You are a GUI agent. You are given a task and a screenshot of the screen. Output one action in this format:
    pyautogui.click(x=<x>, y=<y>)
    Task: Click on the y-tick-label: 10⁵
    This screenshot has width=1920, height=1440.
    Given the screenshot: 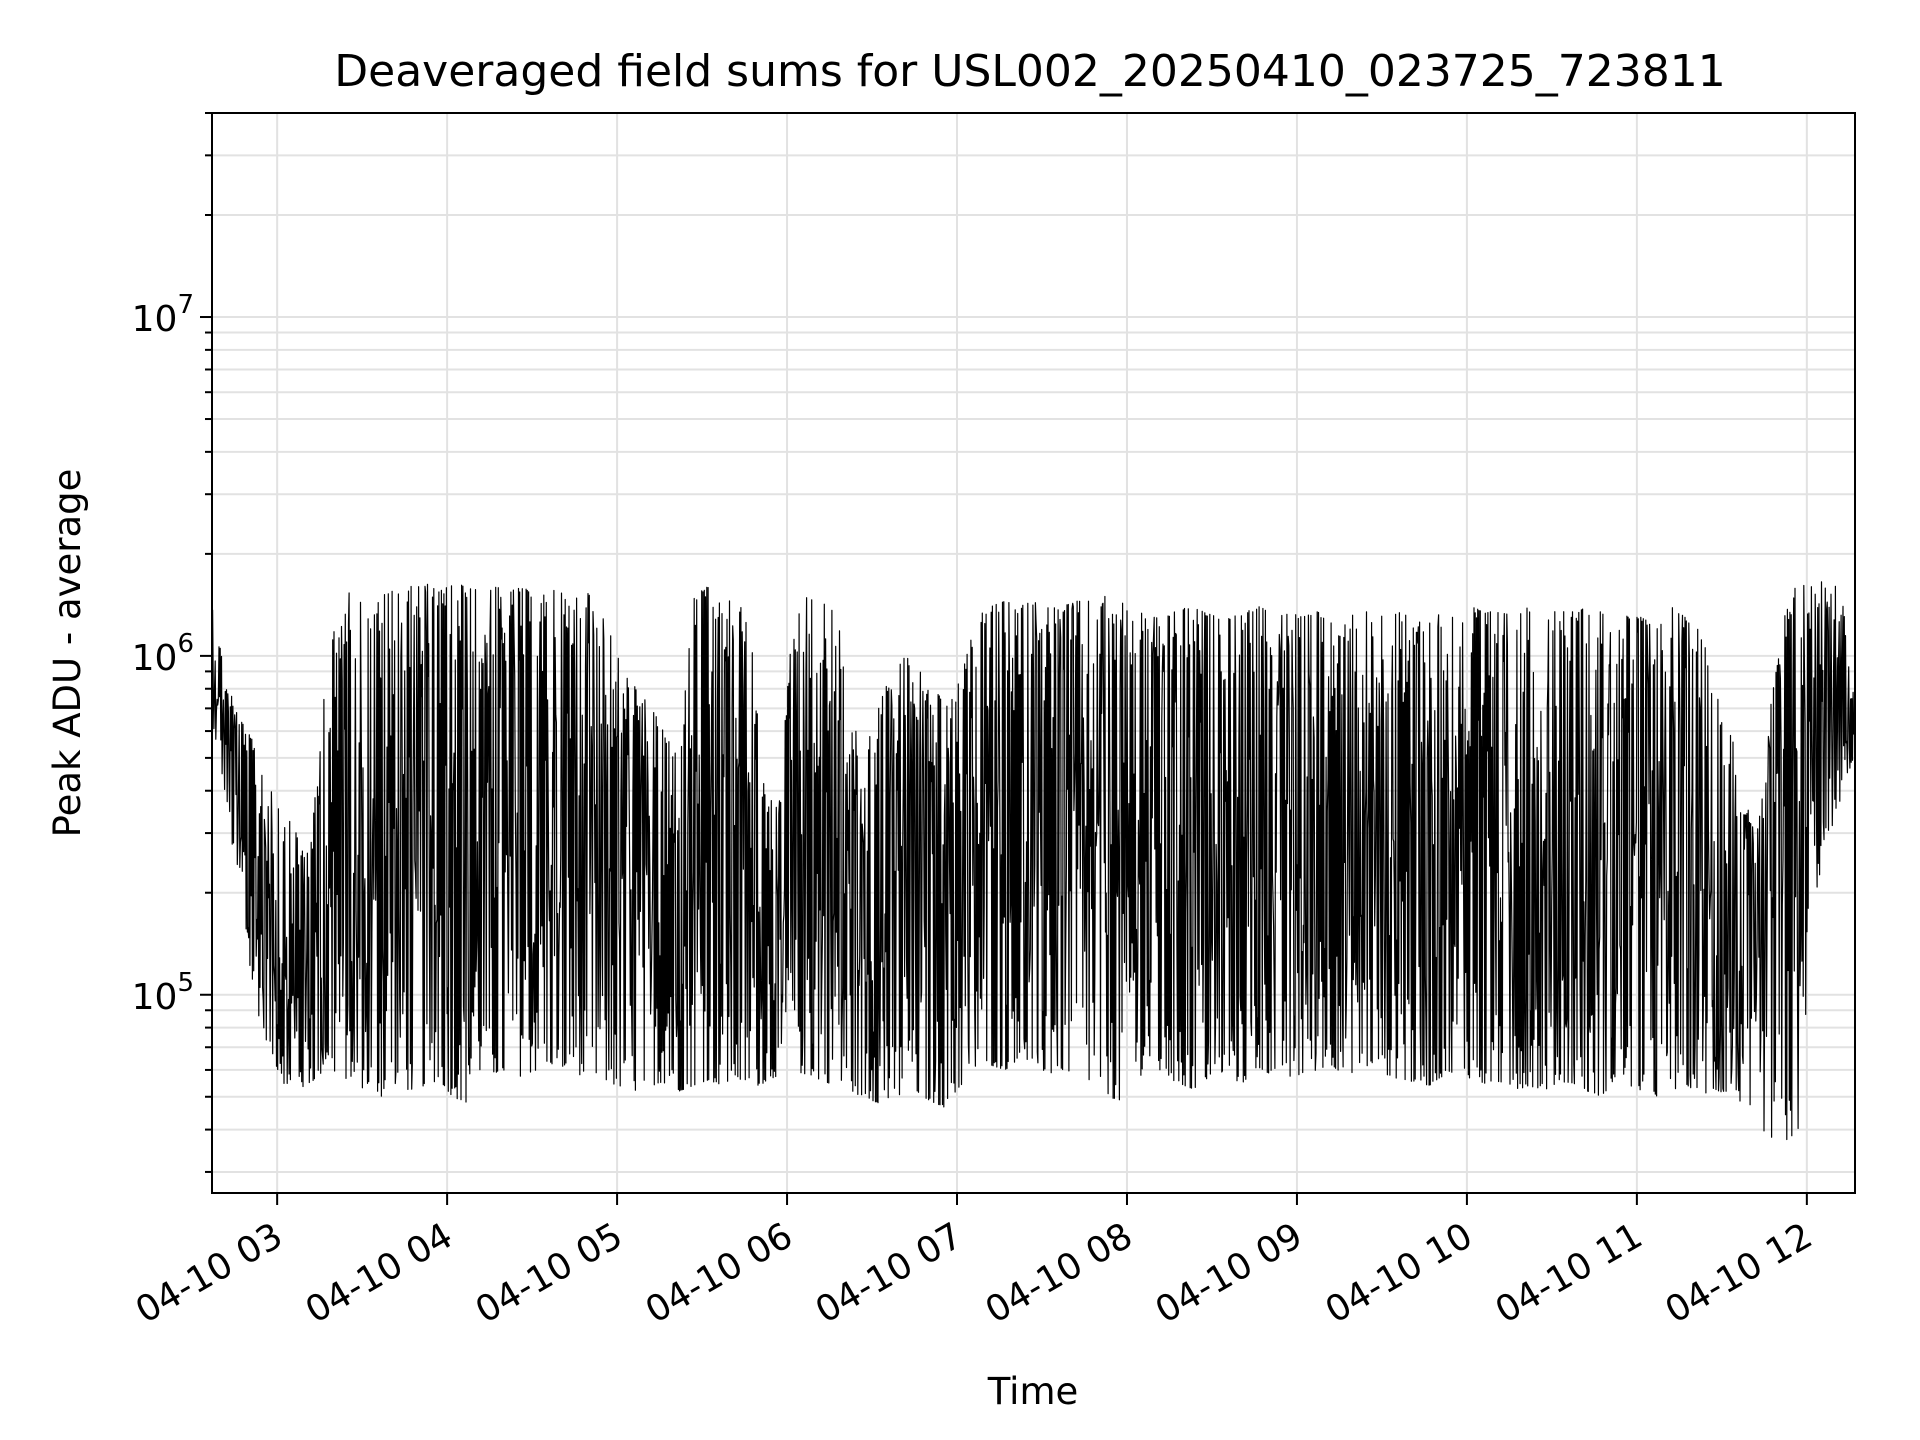 What is the action you would take?
    pyautogui.click(x=163, y=993)
    